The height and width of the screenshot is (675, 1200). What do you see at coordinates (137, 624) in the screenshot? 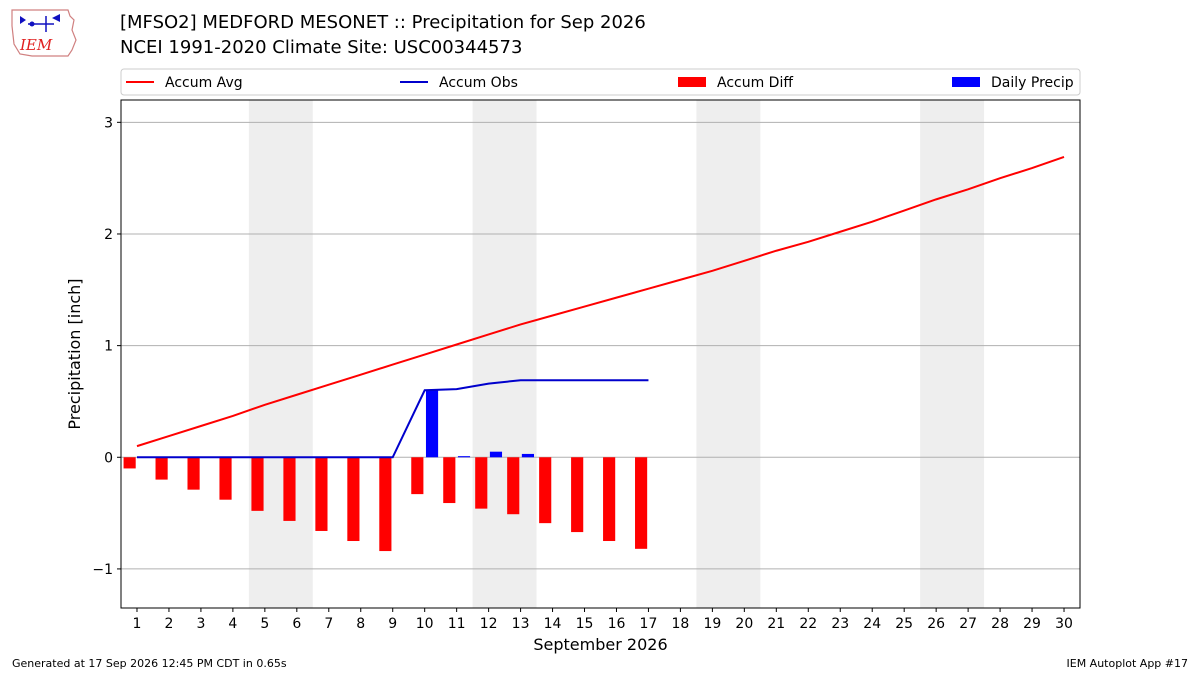
I see `x-tick-label: 1` at bounding box center [137, 624].